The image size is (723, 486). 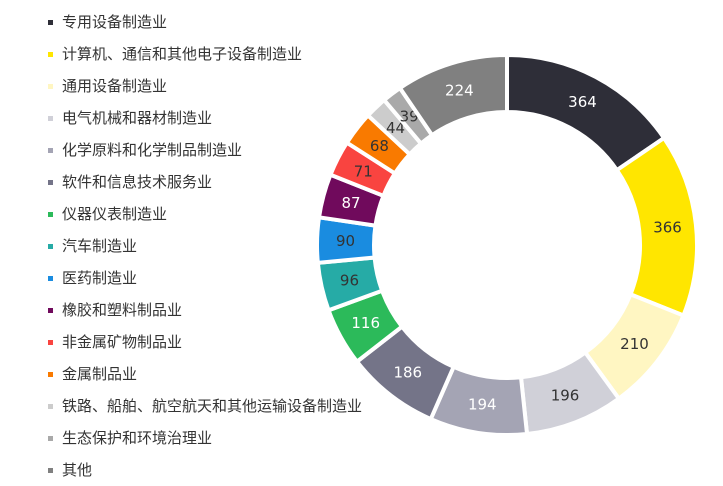 What do you see at coordinates (205, 214) in the screenshot?
I see `legend-item: 仪器仪表制造业` at bounding box center [205, 214].